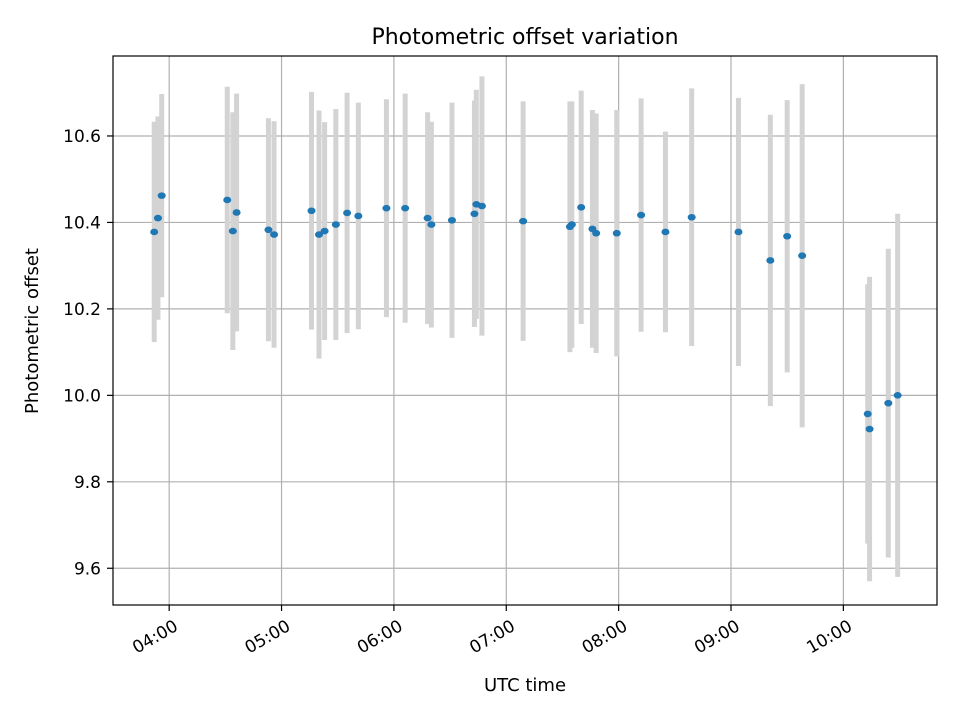 The image size is (960, 720). What do you see at coordinates (524, 37) in the screenshot?
I see `chart-title: Photometric offset variation` at bounding box center [524, 37].